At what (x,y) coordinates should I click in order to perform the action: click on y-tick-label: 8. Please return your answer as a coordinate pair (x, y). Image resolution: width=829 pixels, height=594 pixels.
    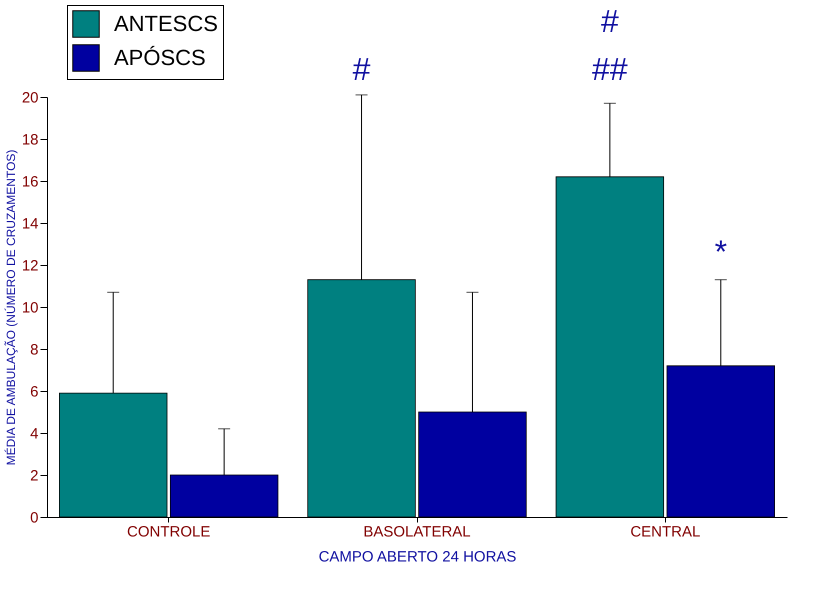
    Looking at the image, I should click on (34, 350).